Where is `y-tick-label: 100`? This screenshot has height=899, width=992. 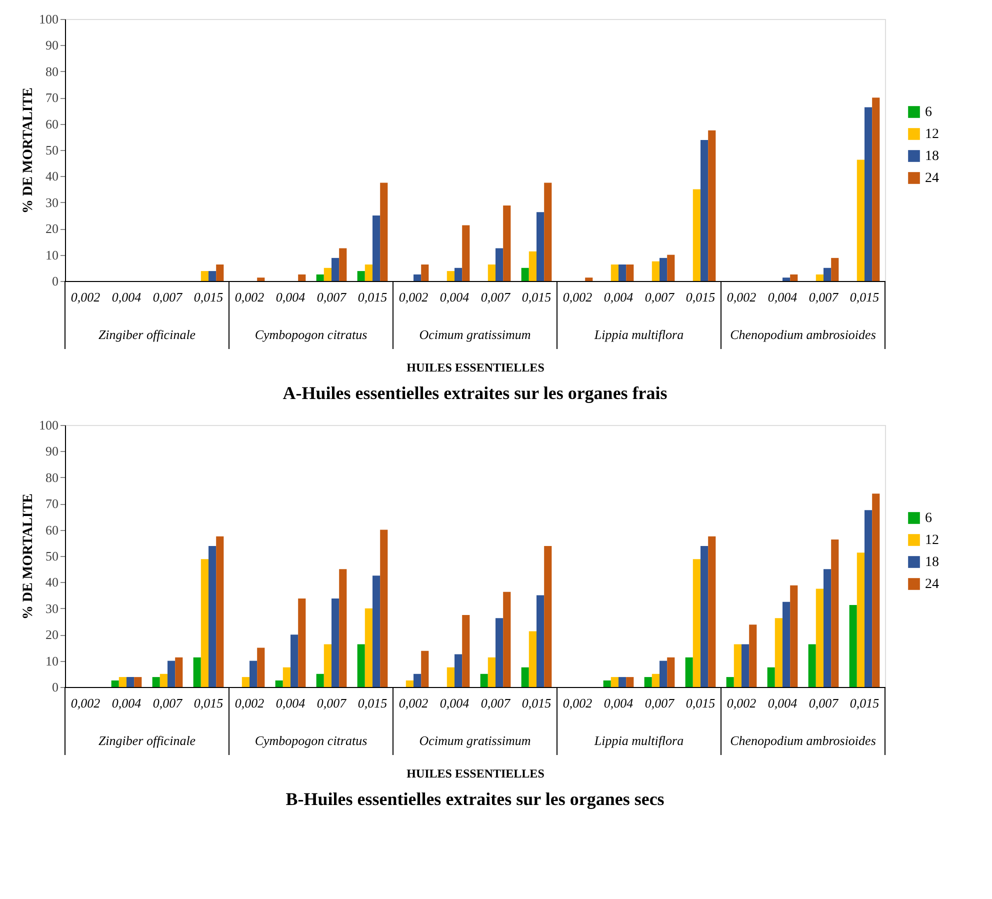
y-tick-label: 100 is located at coordinates (48, 425).